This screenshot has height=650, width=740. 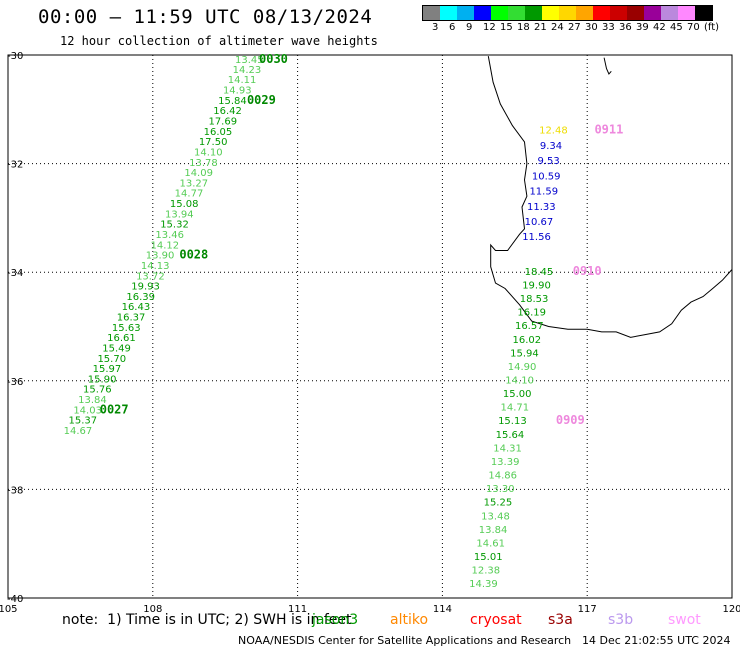 What do you see at coordinates (145, 287) in the screenshot?
I see `swh-value-label: 19.93` at bounding box center [145, 287].